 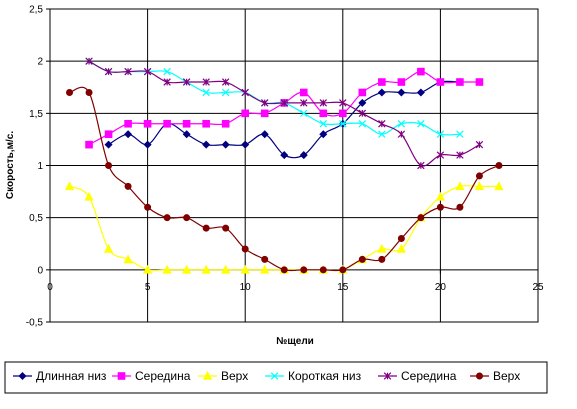 I want to click on x-tick-label: 20, so click(x=441, y=287).